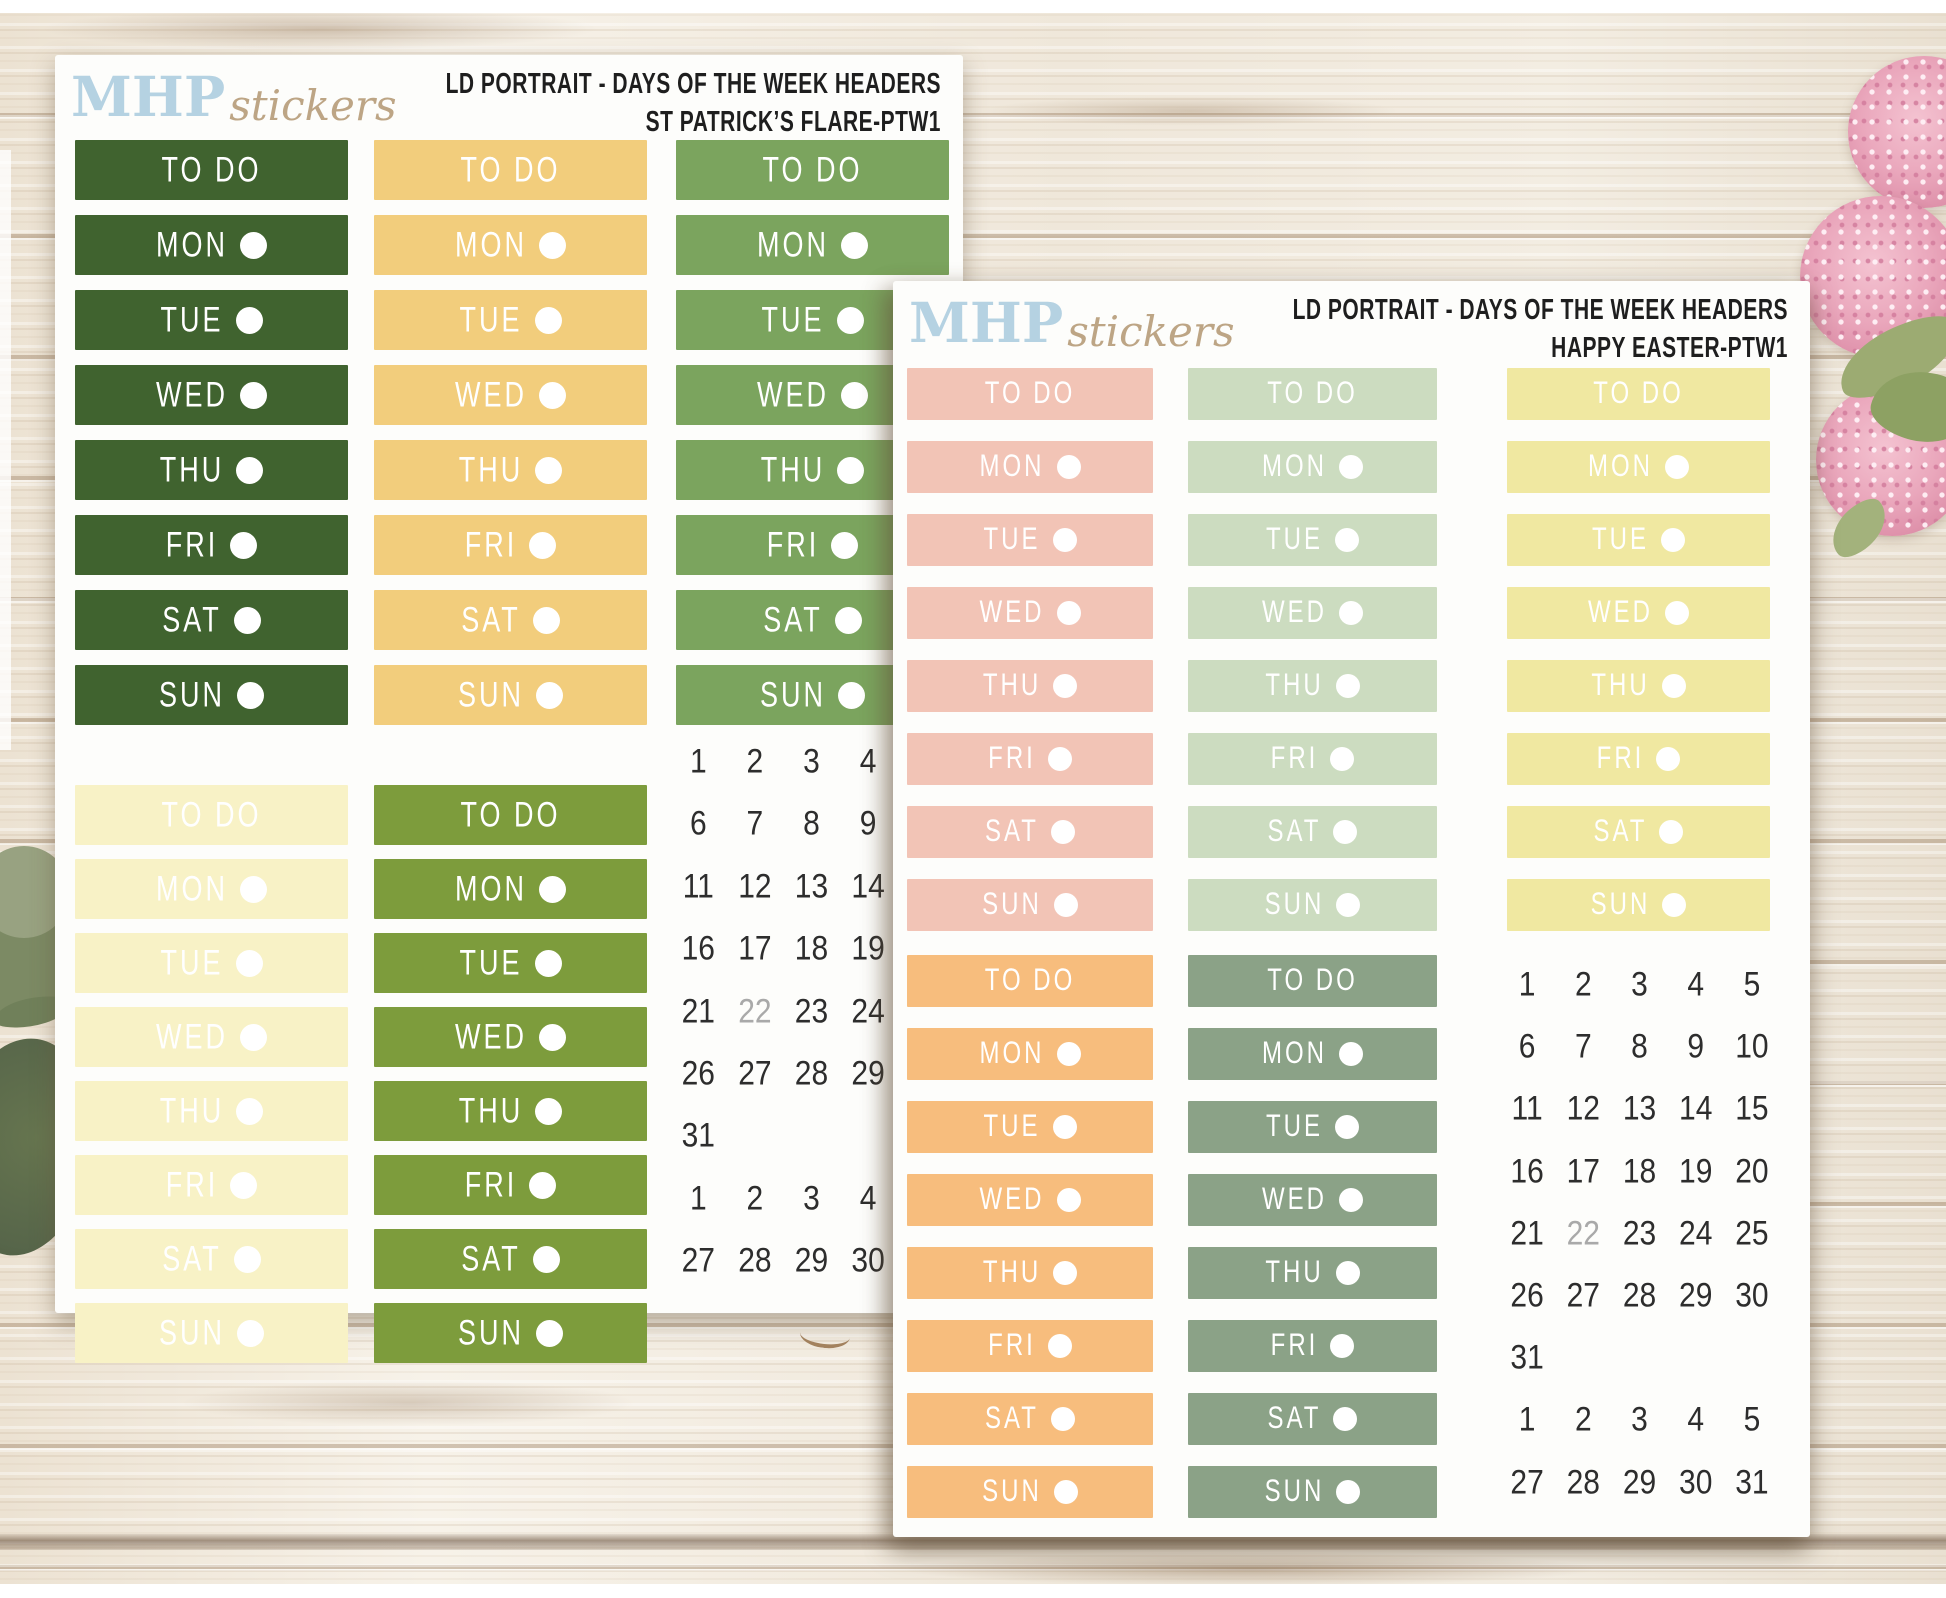 The width and height of the screenshot is (1946, 1598). I want to click on date-number: 20, so click(1752, 1171).